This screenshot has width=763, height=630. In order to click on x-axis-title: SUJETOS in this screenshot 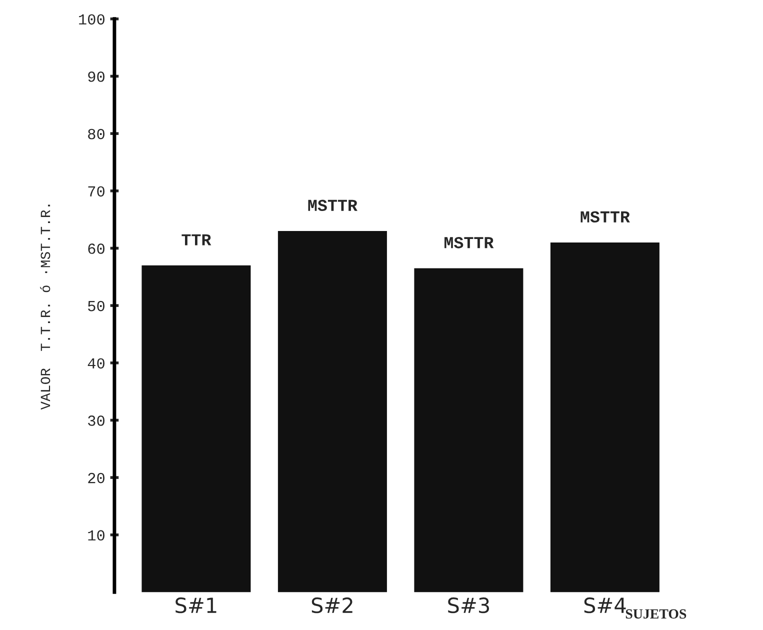, I will do `click(656, 614)`.